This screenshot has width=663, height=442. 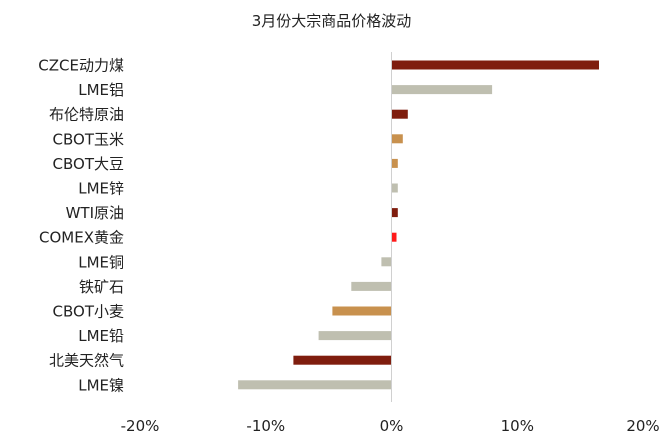 I want to click on x-tick-label: -20%, so click(x=140, y=426).